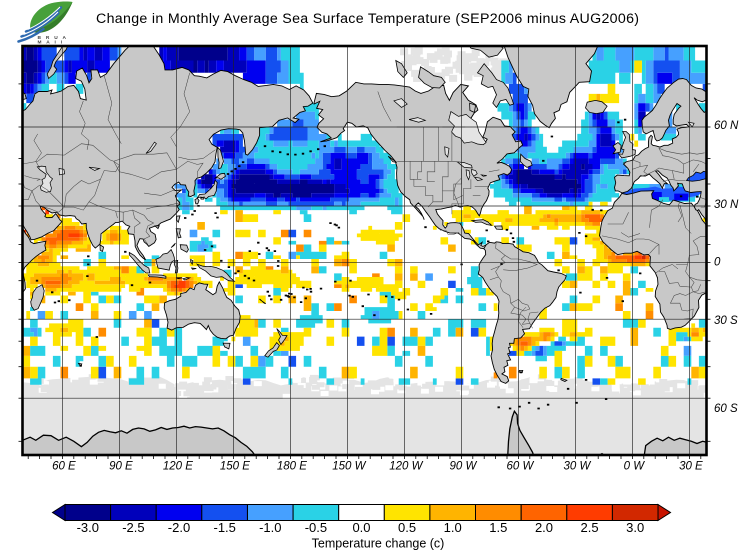 Image resolution: width=755 pixels, height=560 pixels. What do you see at coordinates (121, 467) in the screenshot?
I see `svg-text: 90 E` at bounding box center [121, 467].